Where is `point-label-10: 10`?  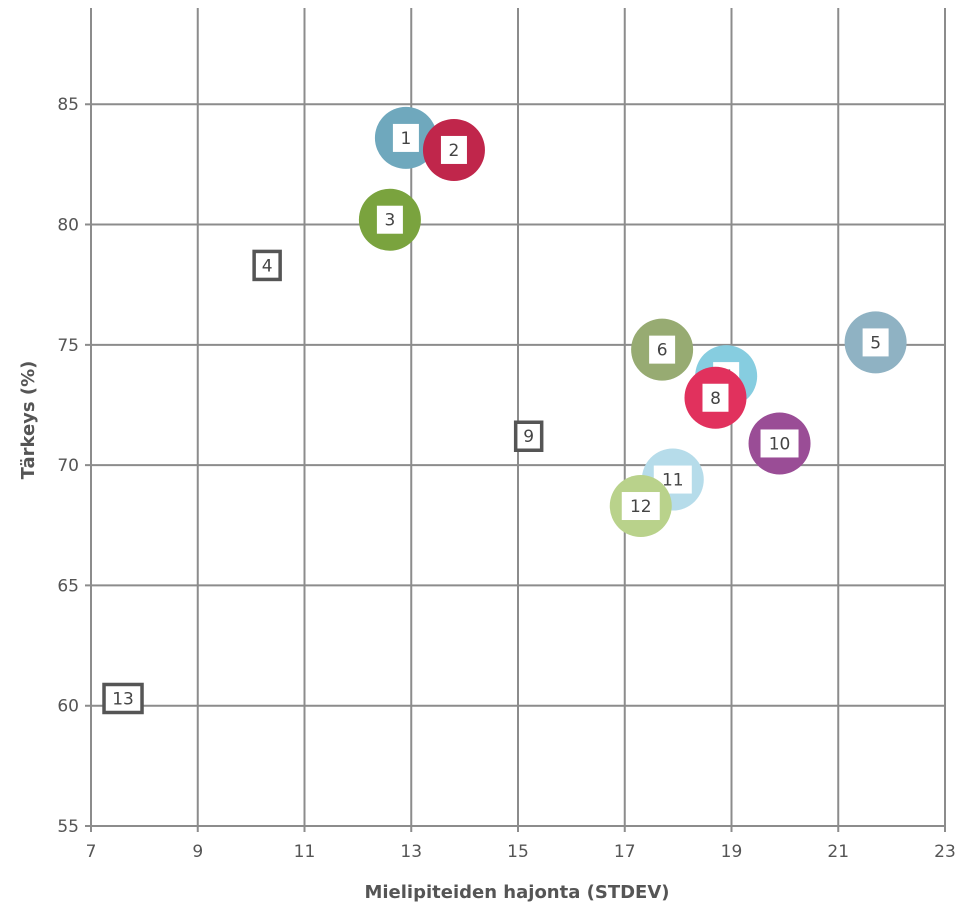
point-label-10: 10 is located at coordinates (780, 444).